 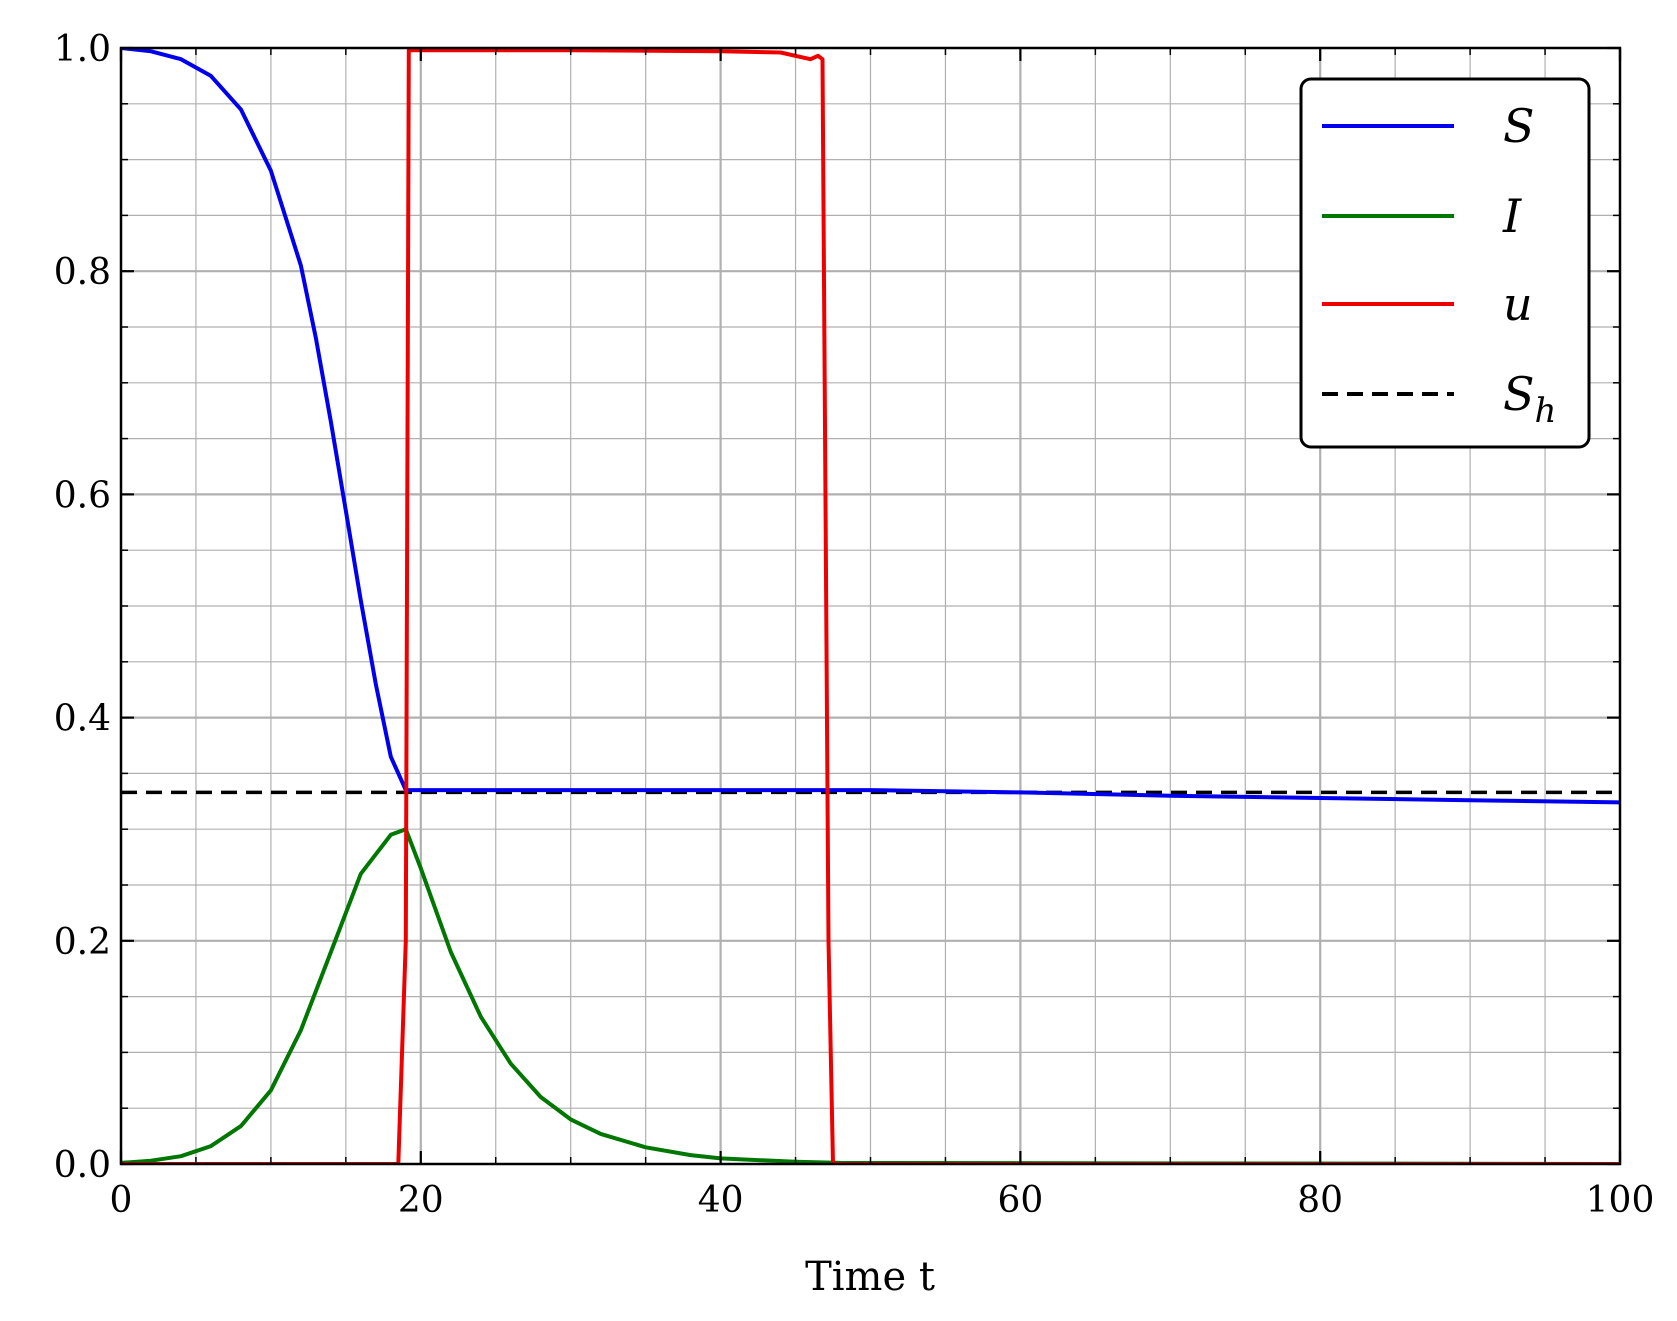 What do you see at coordinates (1020, 1200) in the screenshot?
I see `x-tick-label: 60` at bounding box center [1020, 1200].